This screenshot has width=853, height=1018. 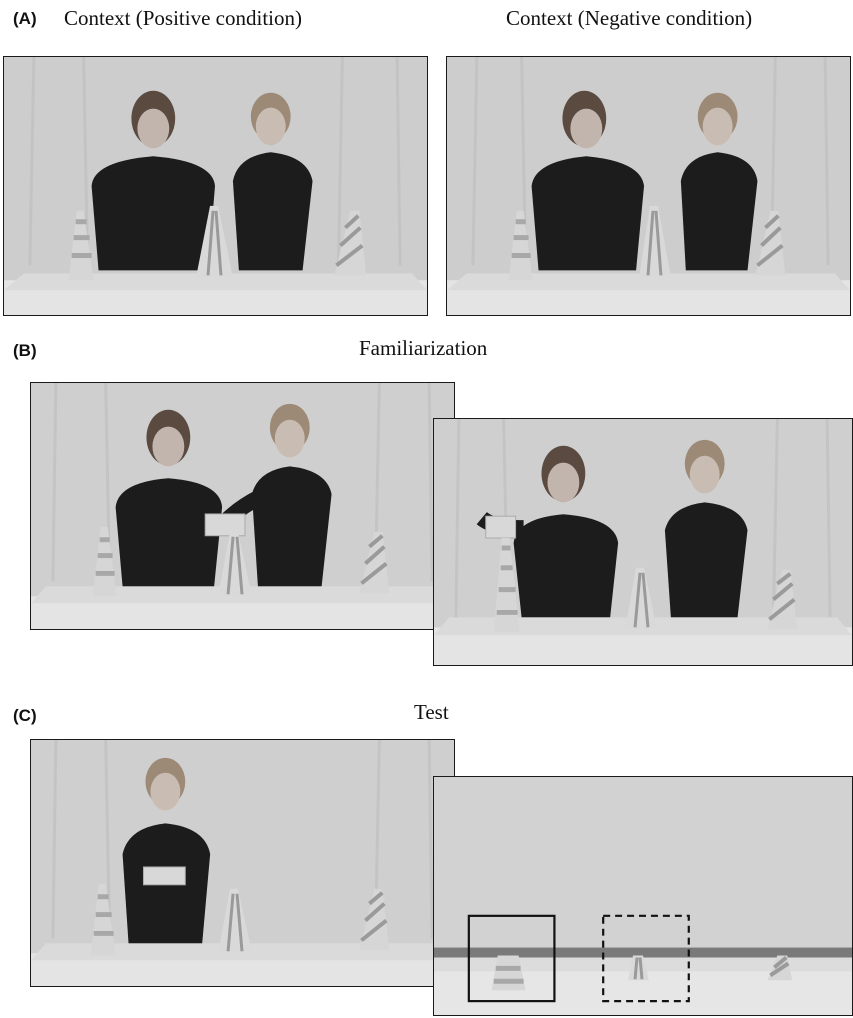 What do you see at coordinates (511, 958) in the screenshot?
I see `target-box-solid` at bounding box center [511, 958].